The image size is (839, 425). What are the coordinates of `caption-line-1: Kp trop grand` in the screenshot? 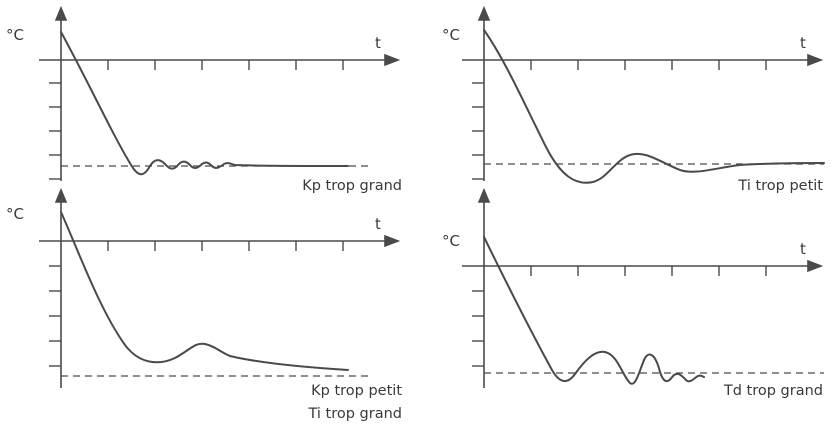 It's located at (352, 186).